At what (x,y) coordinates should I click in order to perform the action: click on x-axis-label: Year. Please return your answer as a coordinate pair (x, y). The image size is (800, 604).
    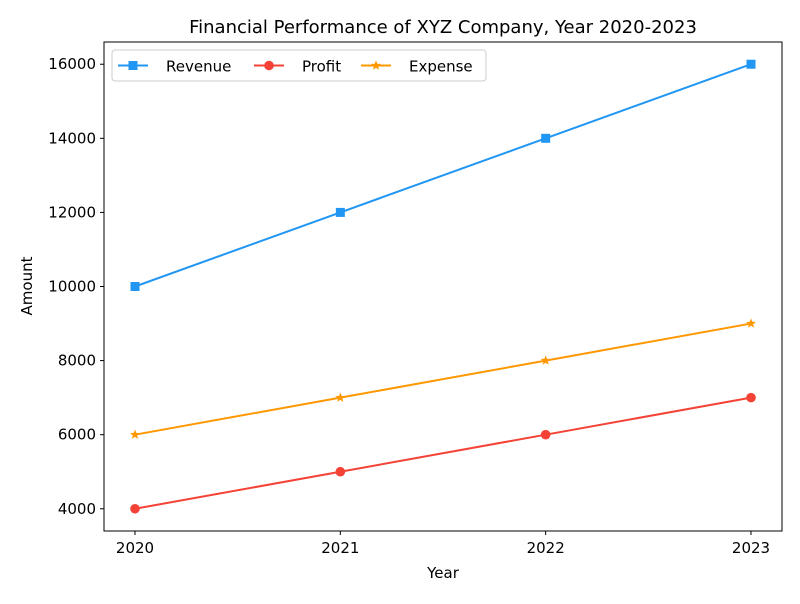
    Looking at the image, I should click on (443, 573).